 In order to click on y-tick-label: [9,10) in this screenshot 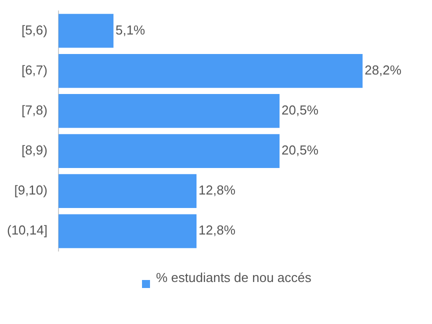, I will do `click(31, 190)`.